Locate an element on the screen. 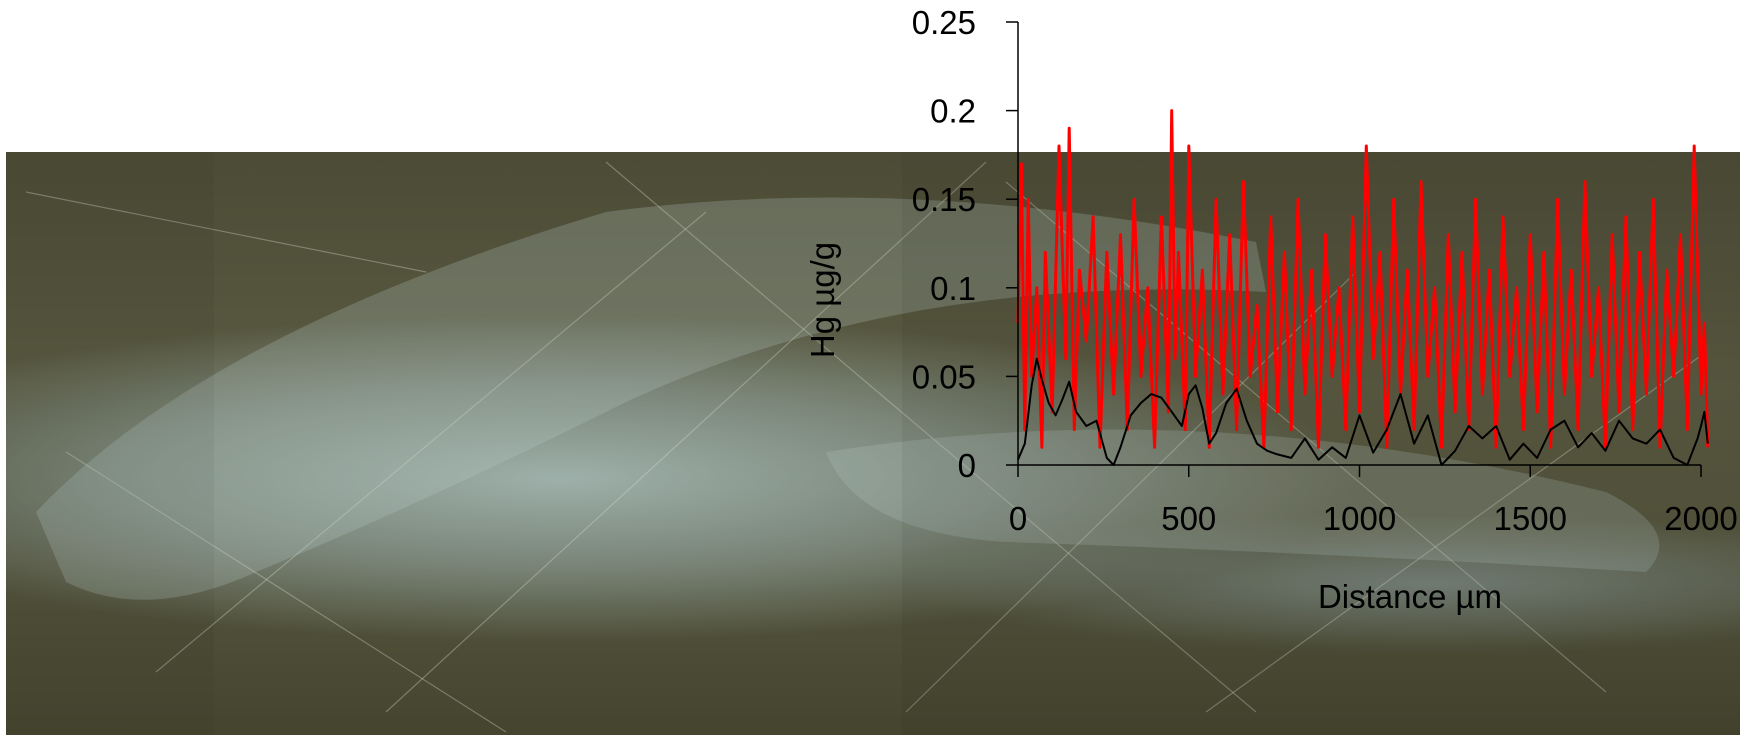 The image size is (1748, 735). x-tick-label: 0 is located at coordinates (1018, 518).